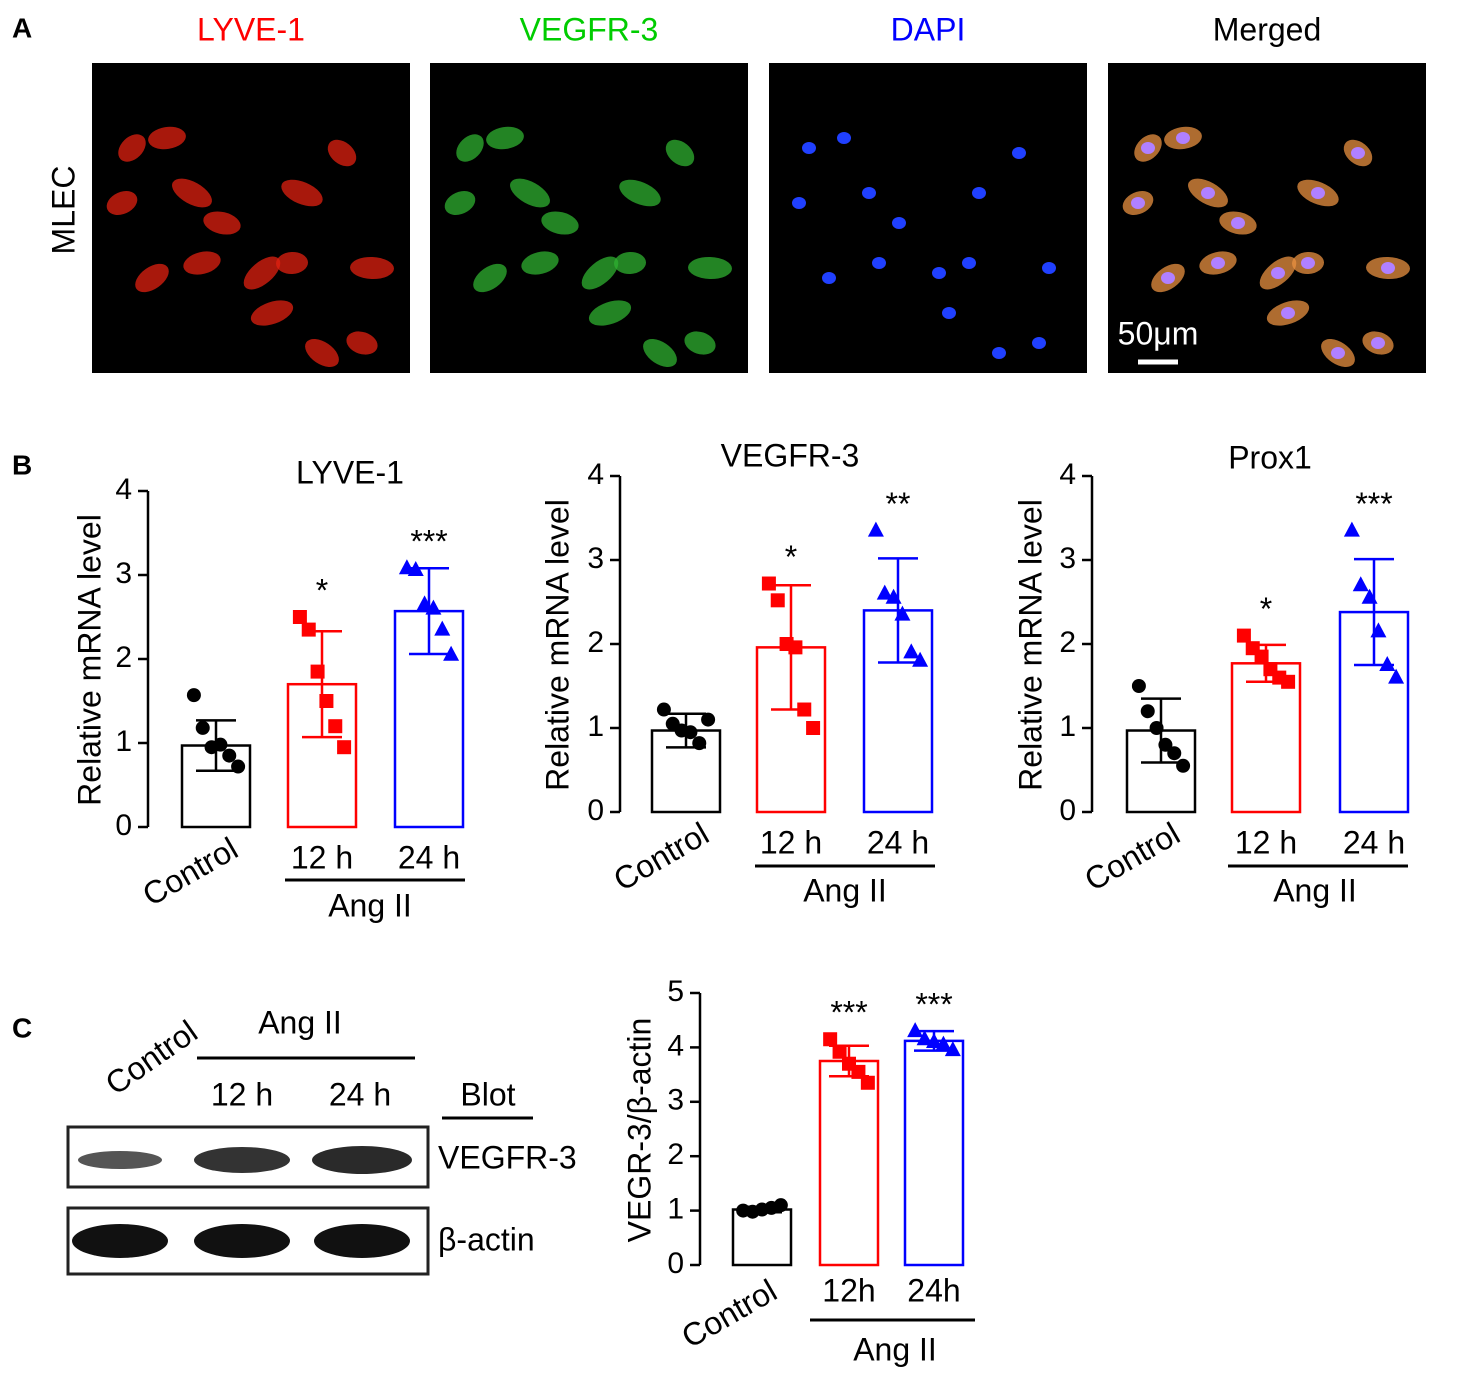  Describe the element at coordinates (1267, 29) in the screenshot. I see `image-label: Merged` at that location.